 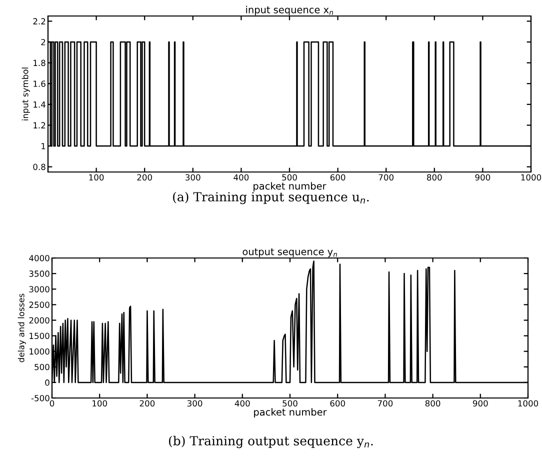 I want to click on y-tick-label: 500, so click(x=42, y=367).